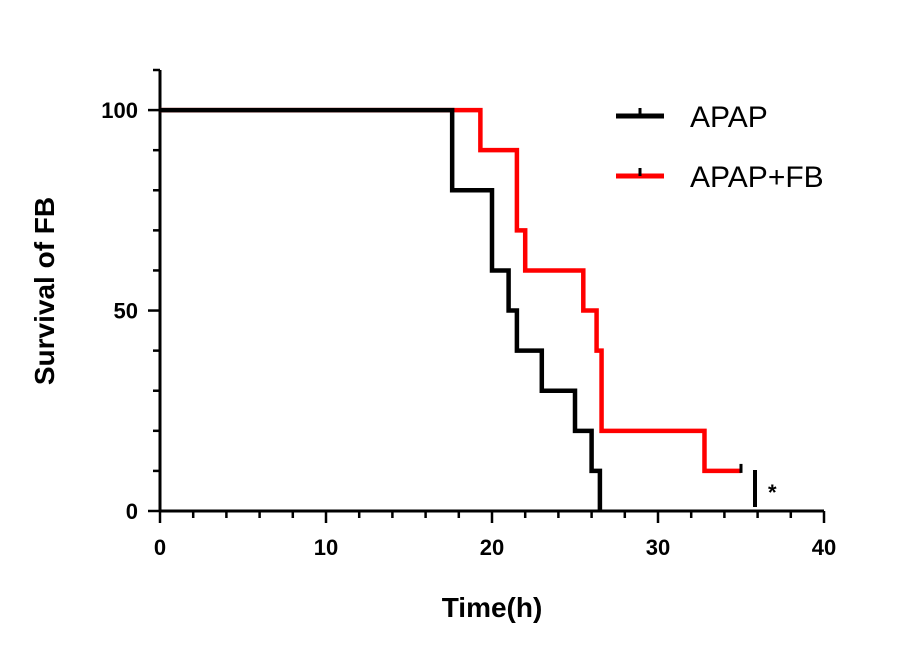 The height and width of the screenshot is (661, 917). Describe the element at coordinates (492, 547) in the screenshot. I see `x-tick-label: 20` at that location.